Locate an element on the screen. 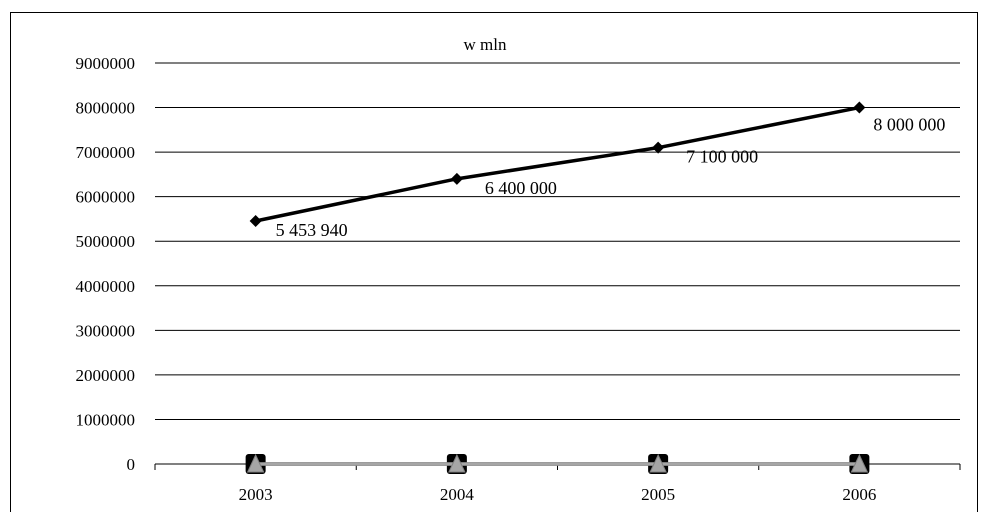 This screenshot has width=982, height=512. y-tick-label: 1000000 is located at coordinates (106, 419).